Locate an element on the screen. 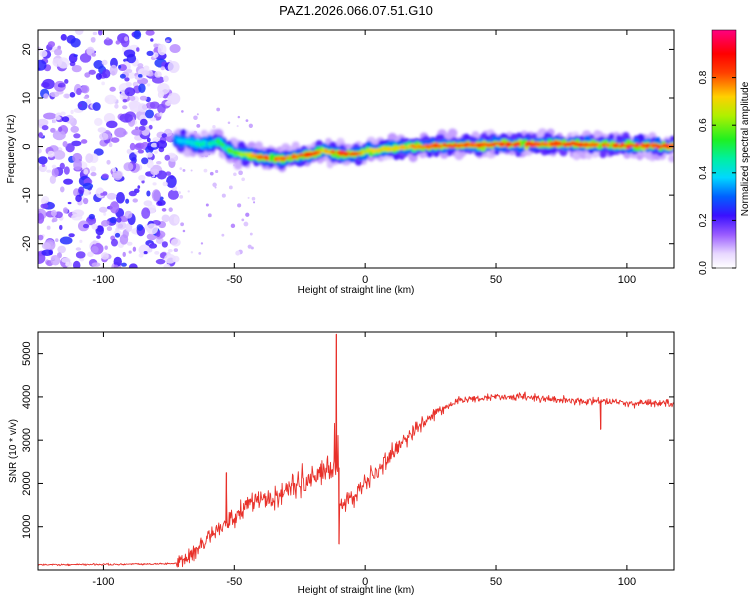  noise-blobs is located at coordinates (147, 149).